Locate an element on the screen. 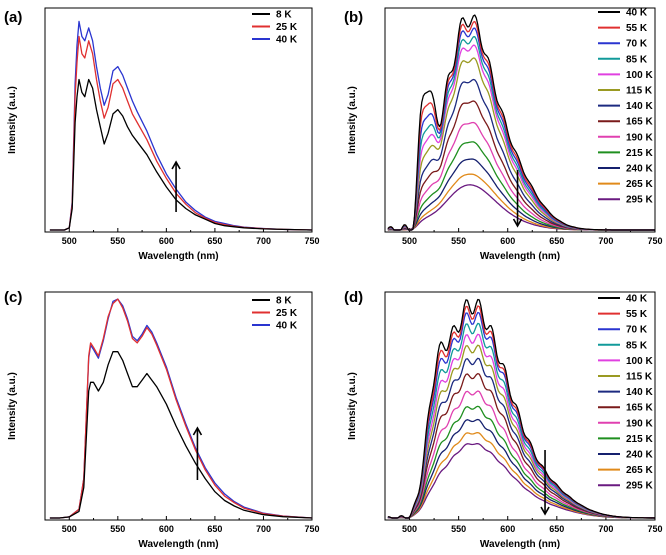  panel-label: (b) is located at coordinates (353, 17).